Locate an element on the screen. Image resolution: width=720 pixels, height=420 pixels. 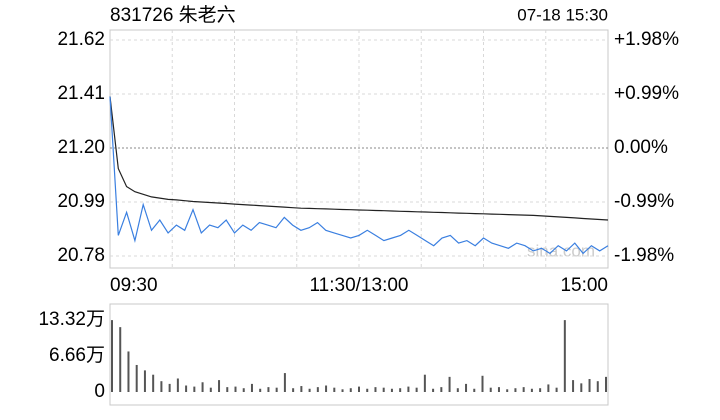
watermark: sina.com is located at coordinates (561, 250).